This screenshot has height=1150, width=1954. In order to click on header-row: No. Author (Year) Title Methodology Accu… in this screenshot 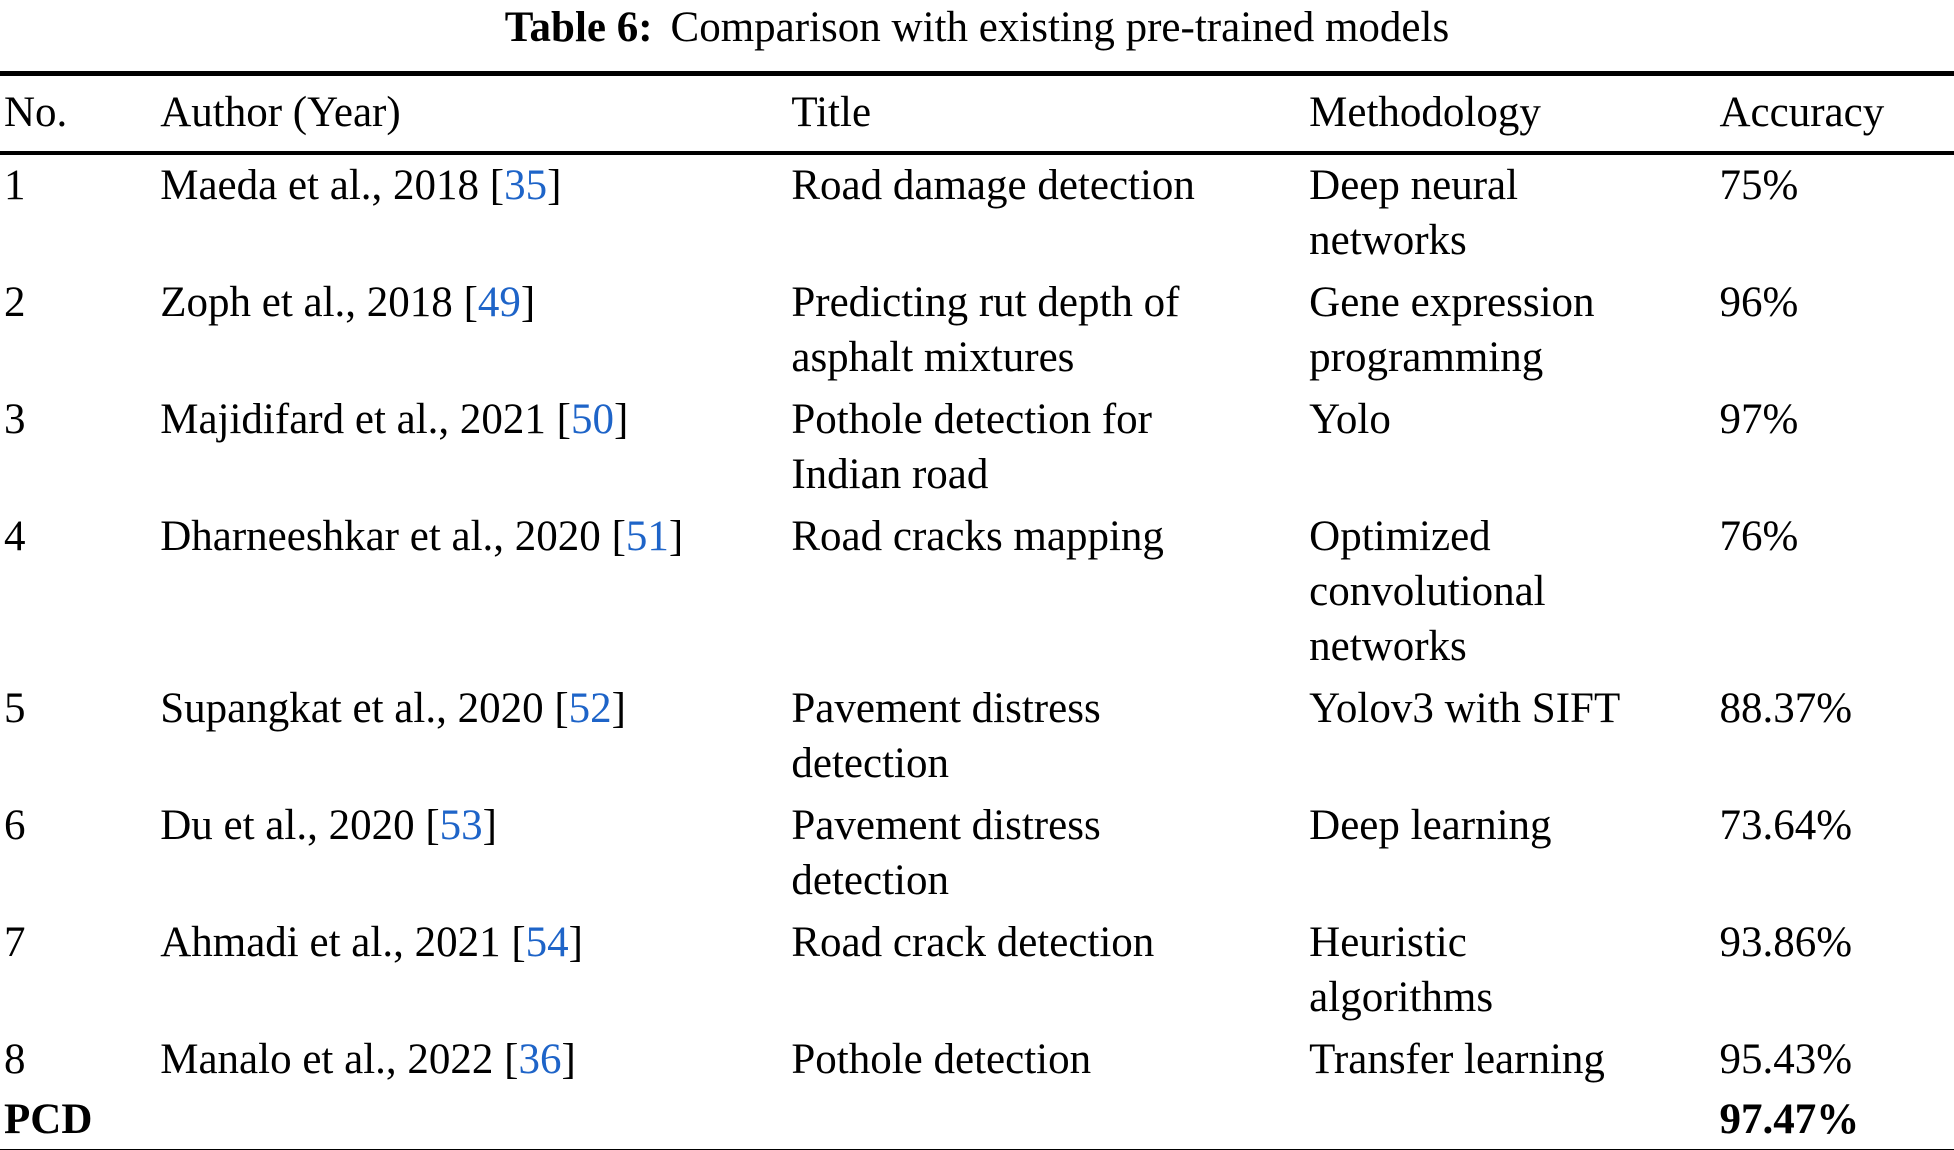, I will do `click(977, 114)`.